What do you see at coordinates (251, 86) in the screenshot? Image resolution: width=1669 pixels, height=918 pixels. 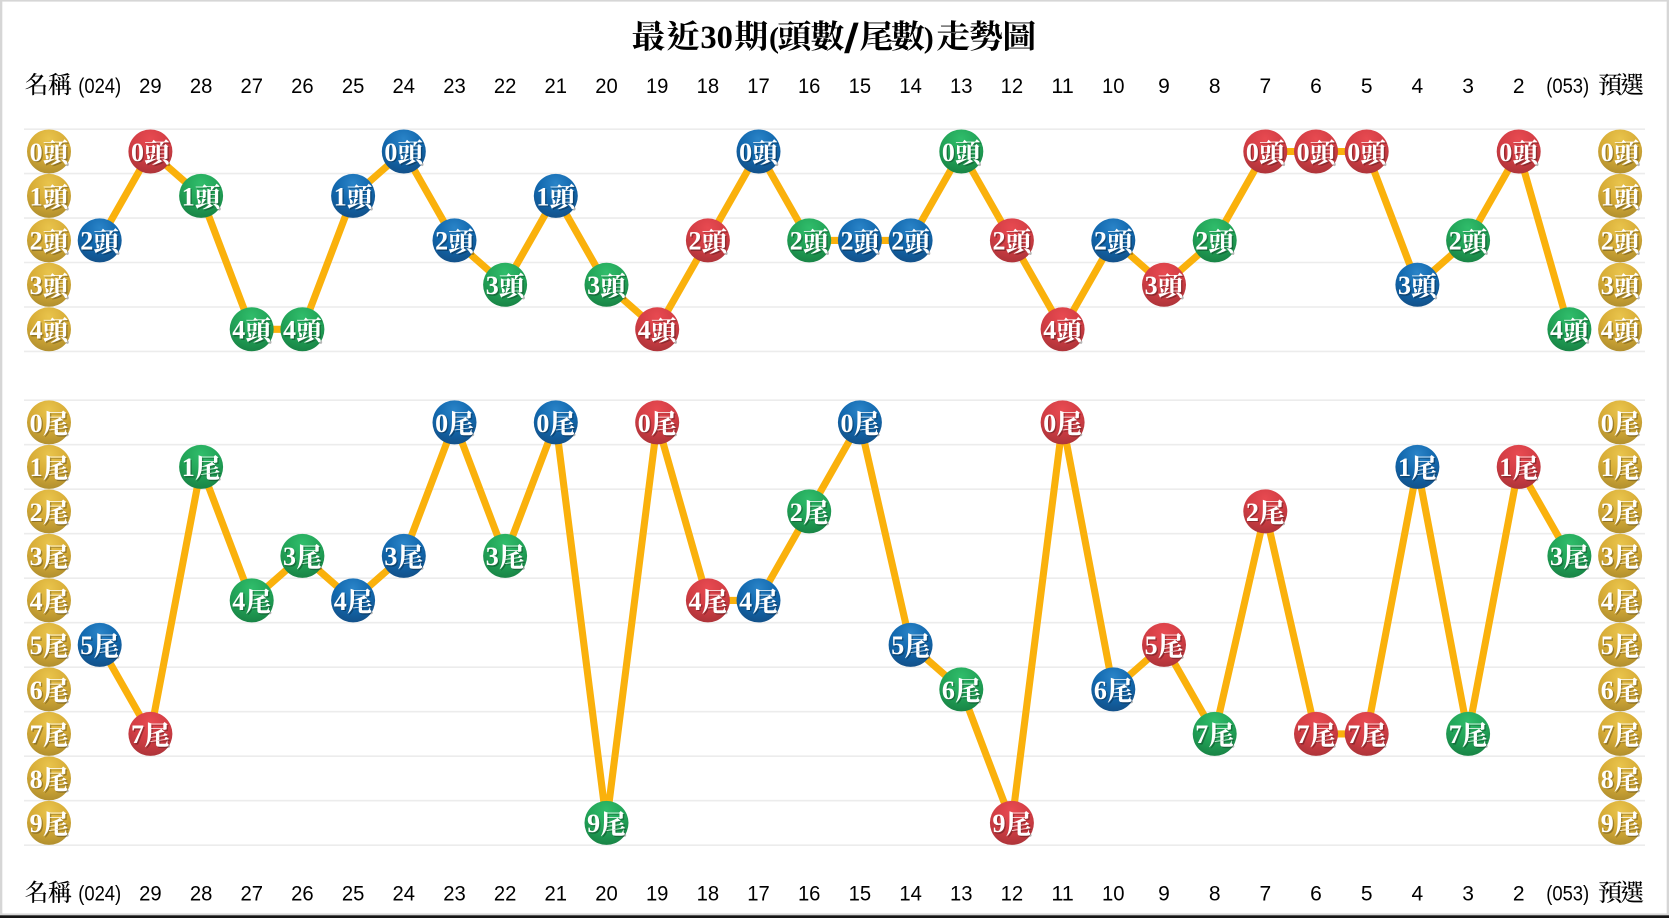 I see `svg-text: 27` at bounding box center [251, 86].